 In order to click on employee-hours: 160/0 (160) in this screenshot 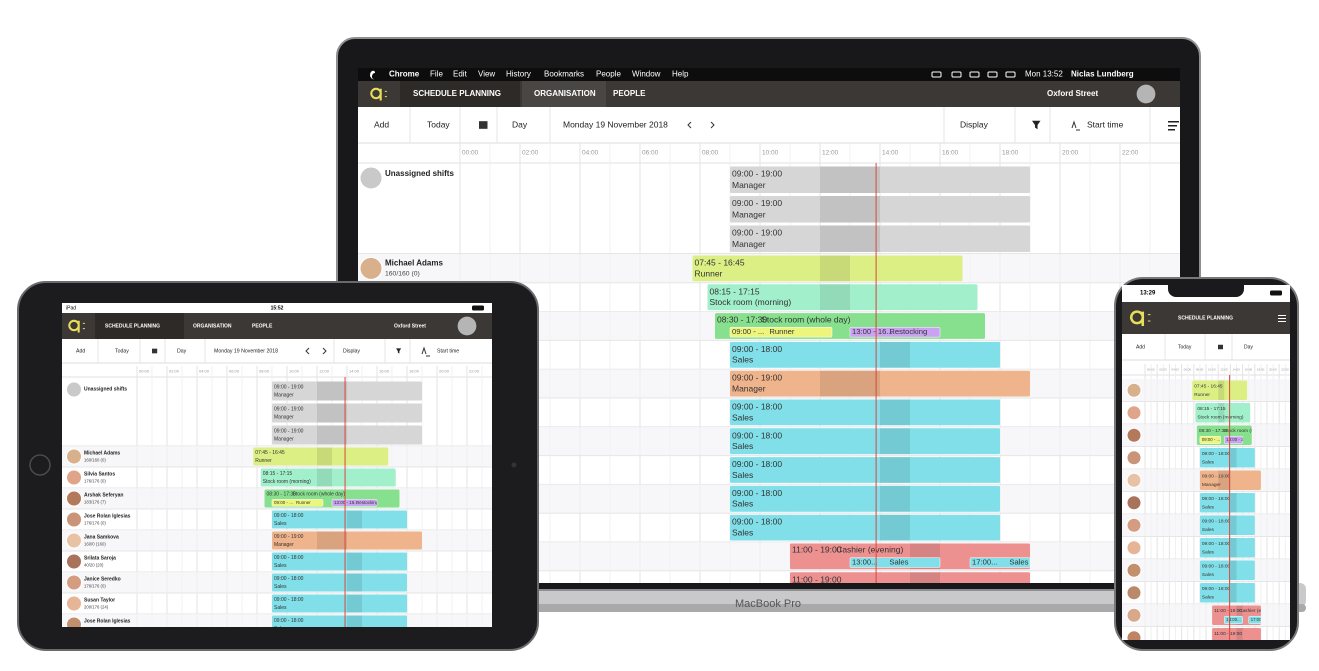, I will do `click(95, 543)`.